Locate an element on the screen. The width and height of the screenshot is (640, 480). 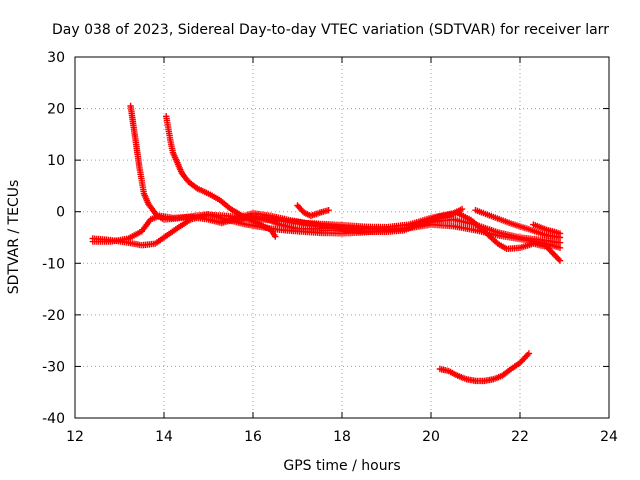
y-tick-label: 30 is located at coordinates (56, 58).